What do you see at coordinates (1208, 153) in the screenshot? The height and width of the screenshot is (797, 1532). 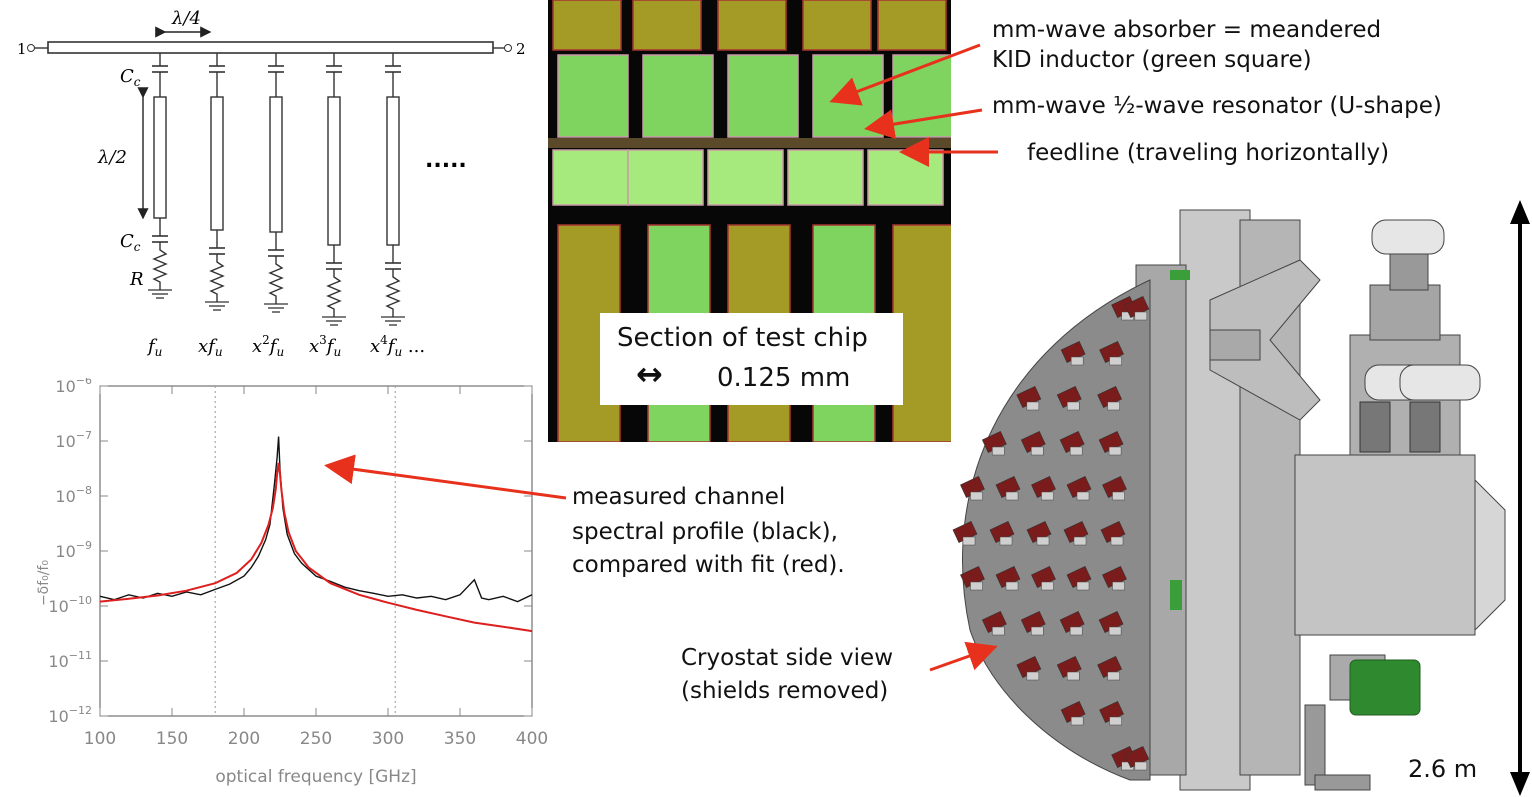 I see `feedline-annotation: feedline (traveling horizontally)` at bounding box center [1208, 153].